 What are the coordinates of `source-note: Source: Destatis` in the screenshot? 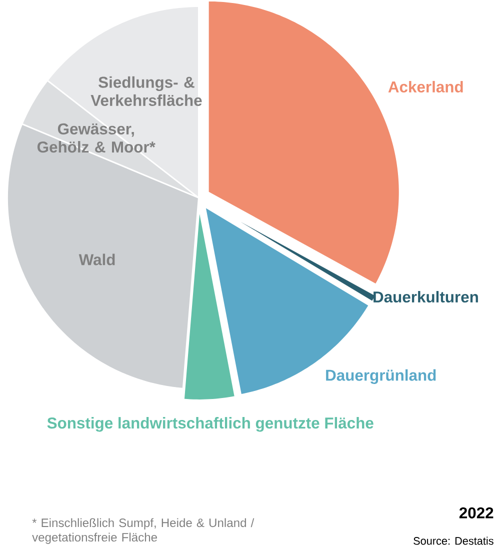 It's located at (454, 540).